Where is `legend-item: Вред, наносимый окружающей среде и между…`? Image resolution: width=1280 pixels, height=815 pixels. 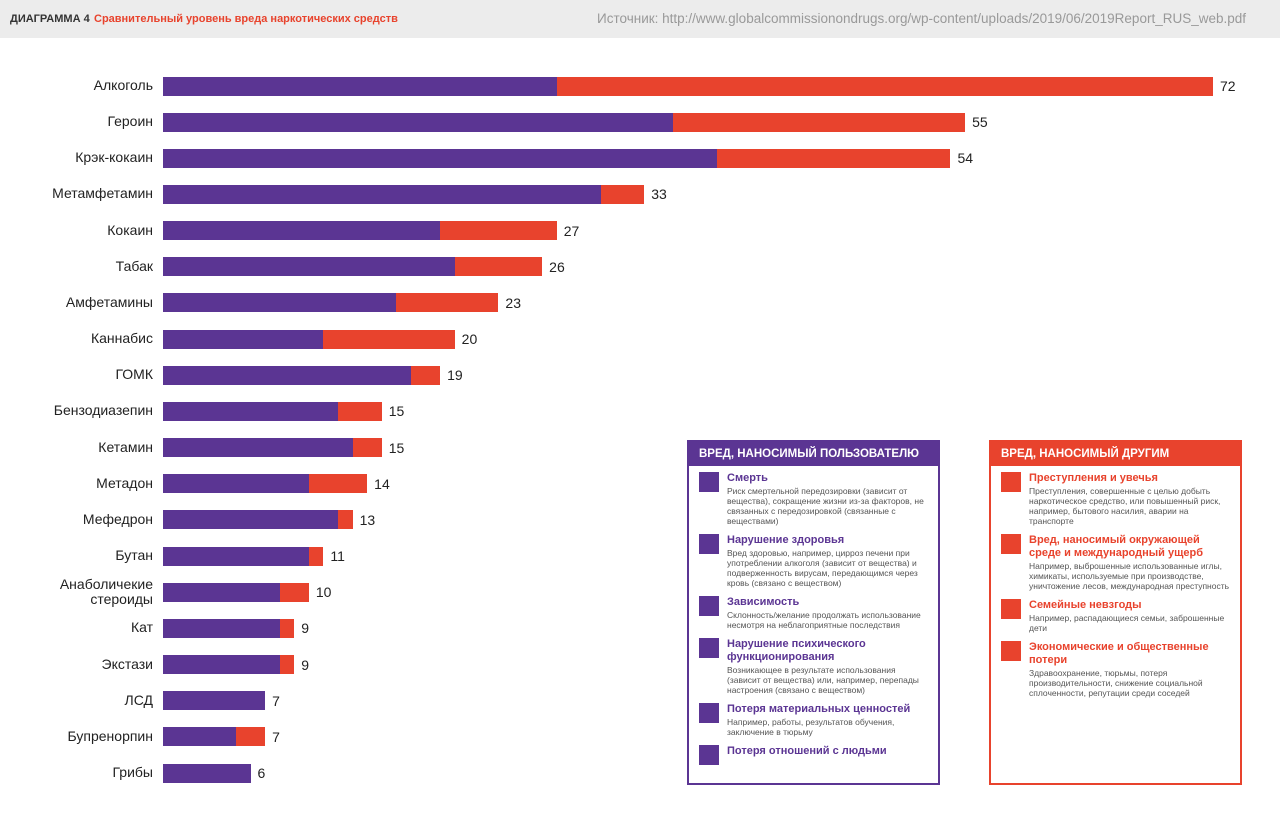
legend-item: Вред, наносимый окружающей среде и между… is located at coordinates (1116, 562).